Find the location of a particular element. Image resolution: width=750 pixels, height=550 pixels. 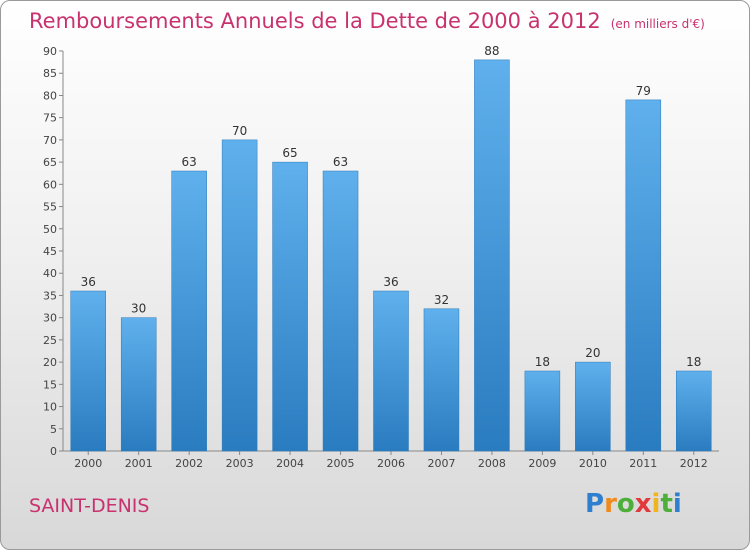

x-tick-label-2001: 2001 is located at coordinates (139, 463).